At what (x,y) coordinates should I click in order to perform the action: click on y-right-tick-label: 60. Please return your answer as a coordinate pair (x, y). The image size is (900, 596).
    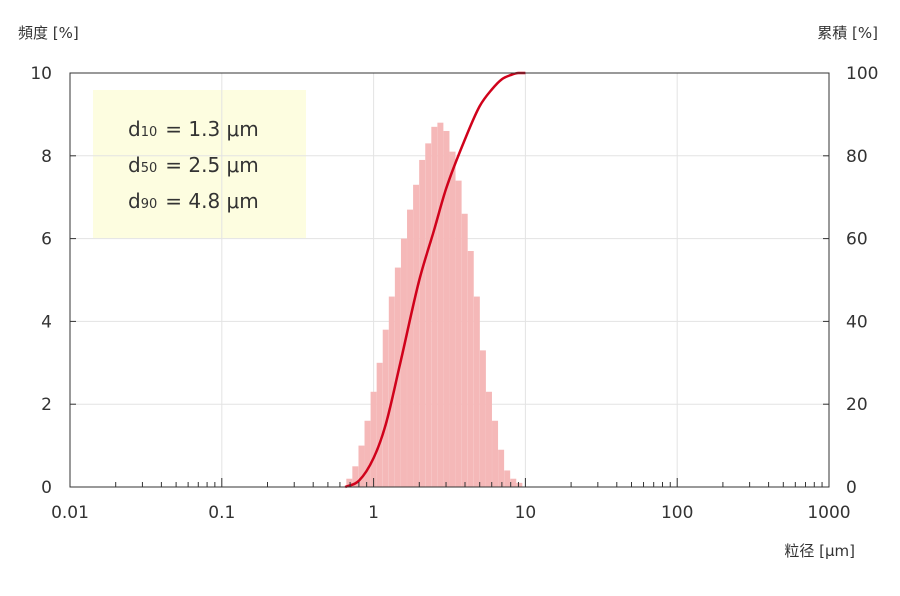
    Looking at the image, I should click on (857, 240).